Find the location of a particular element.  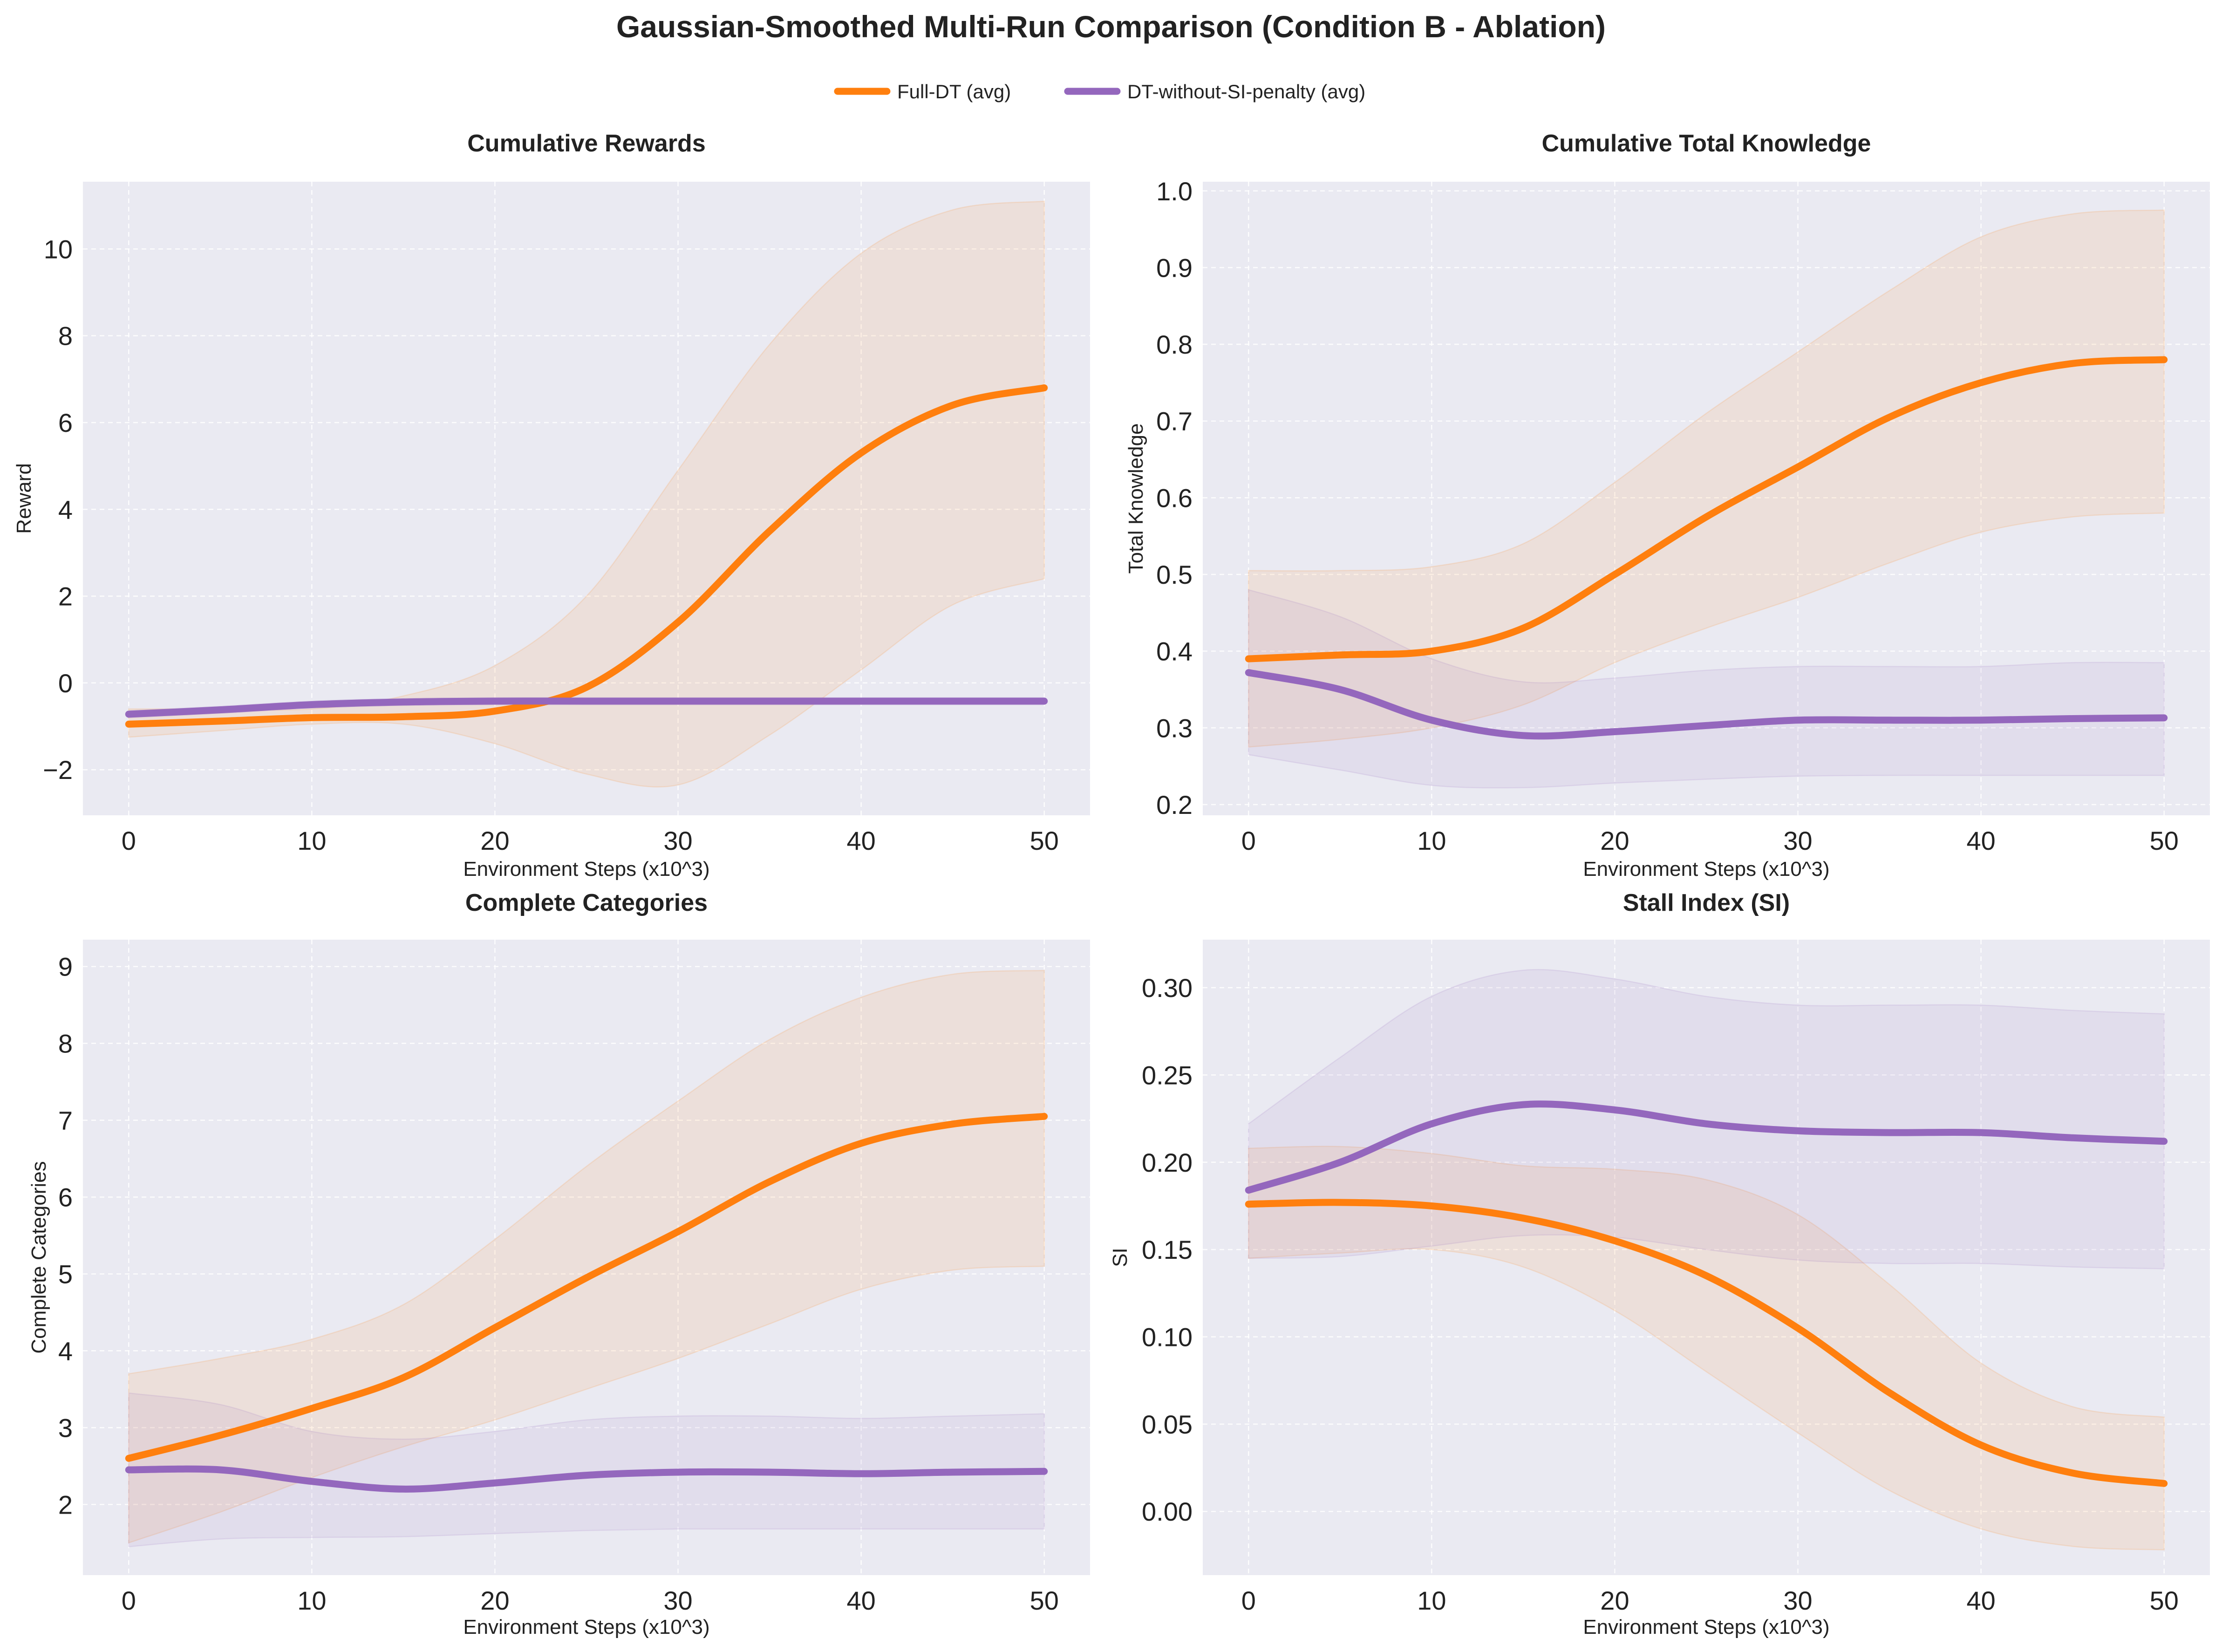

panel-title: Stall Index (SI) is located at coordinates (1706, 902).